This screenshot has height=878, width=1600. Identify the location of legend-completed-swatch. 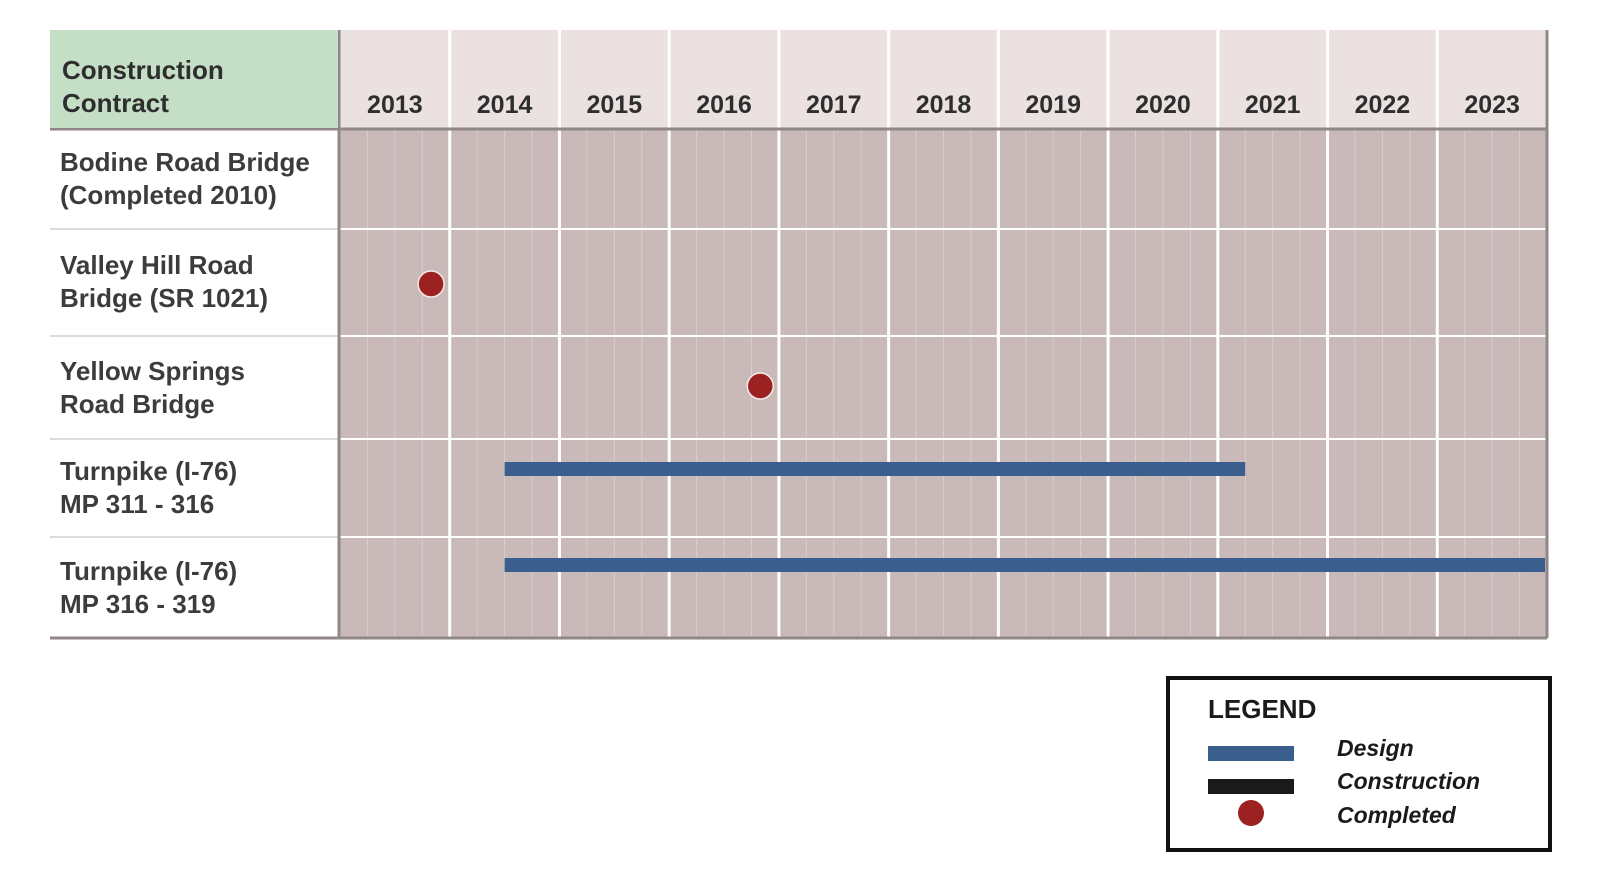
(1251, 813).